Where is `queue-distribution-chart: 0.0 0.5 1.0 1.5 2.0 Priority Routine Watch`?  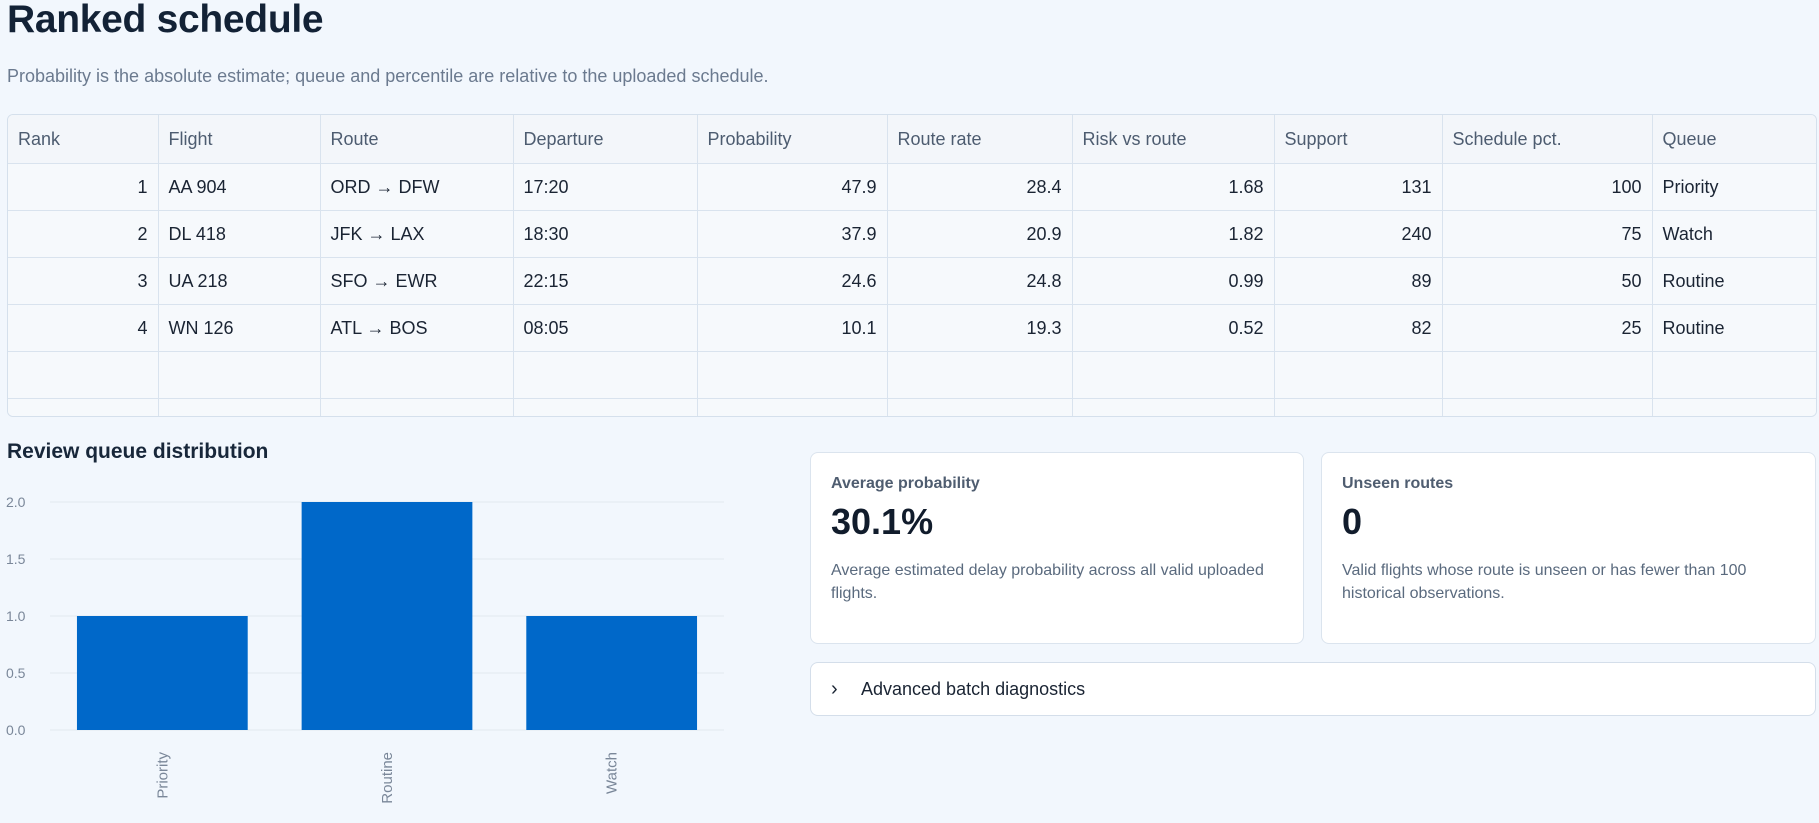
queue-distribution-chart: 0.0 0.5 1.0 1.5 2.0 Priority Routine Watch is located at coordinates (365, 649).